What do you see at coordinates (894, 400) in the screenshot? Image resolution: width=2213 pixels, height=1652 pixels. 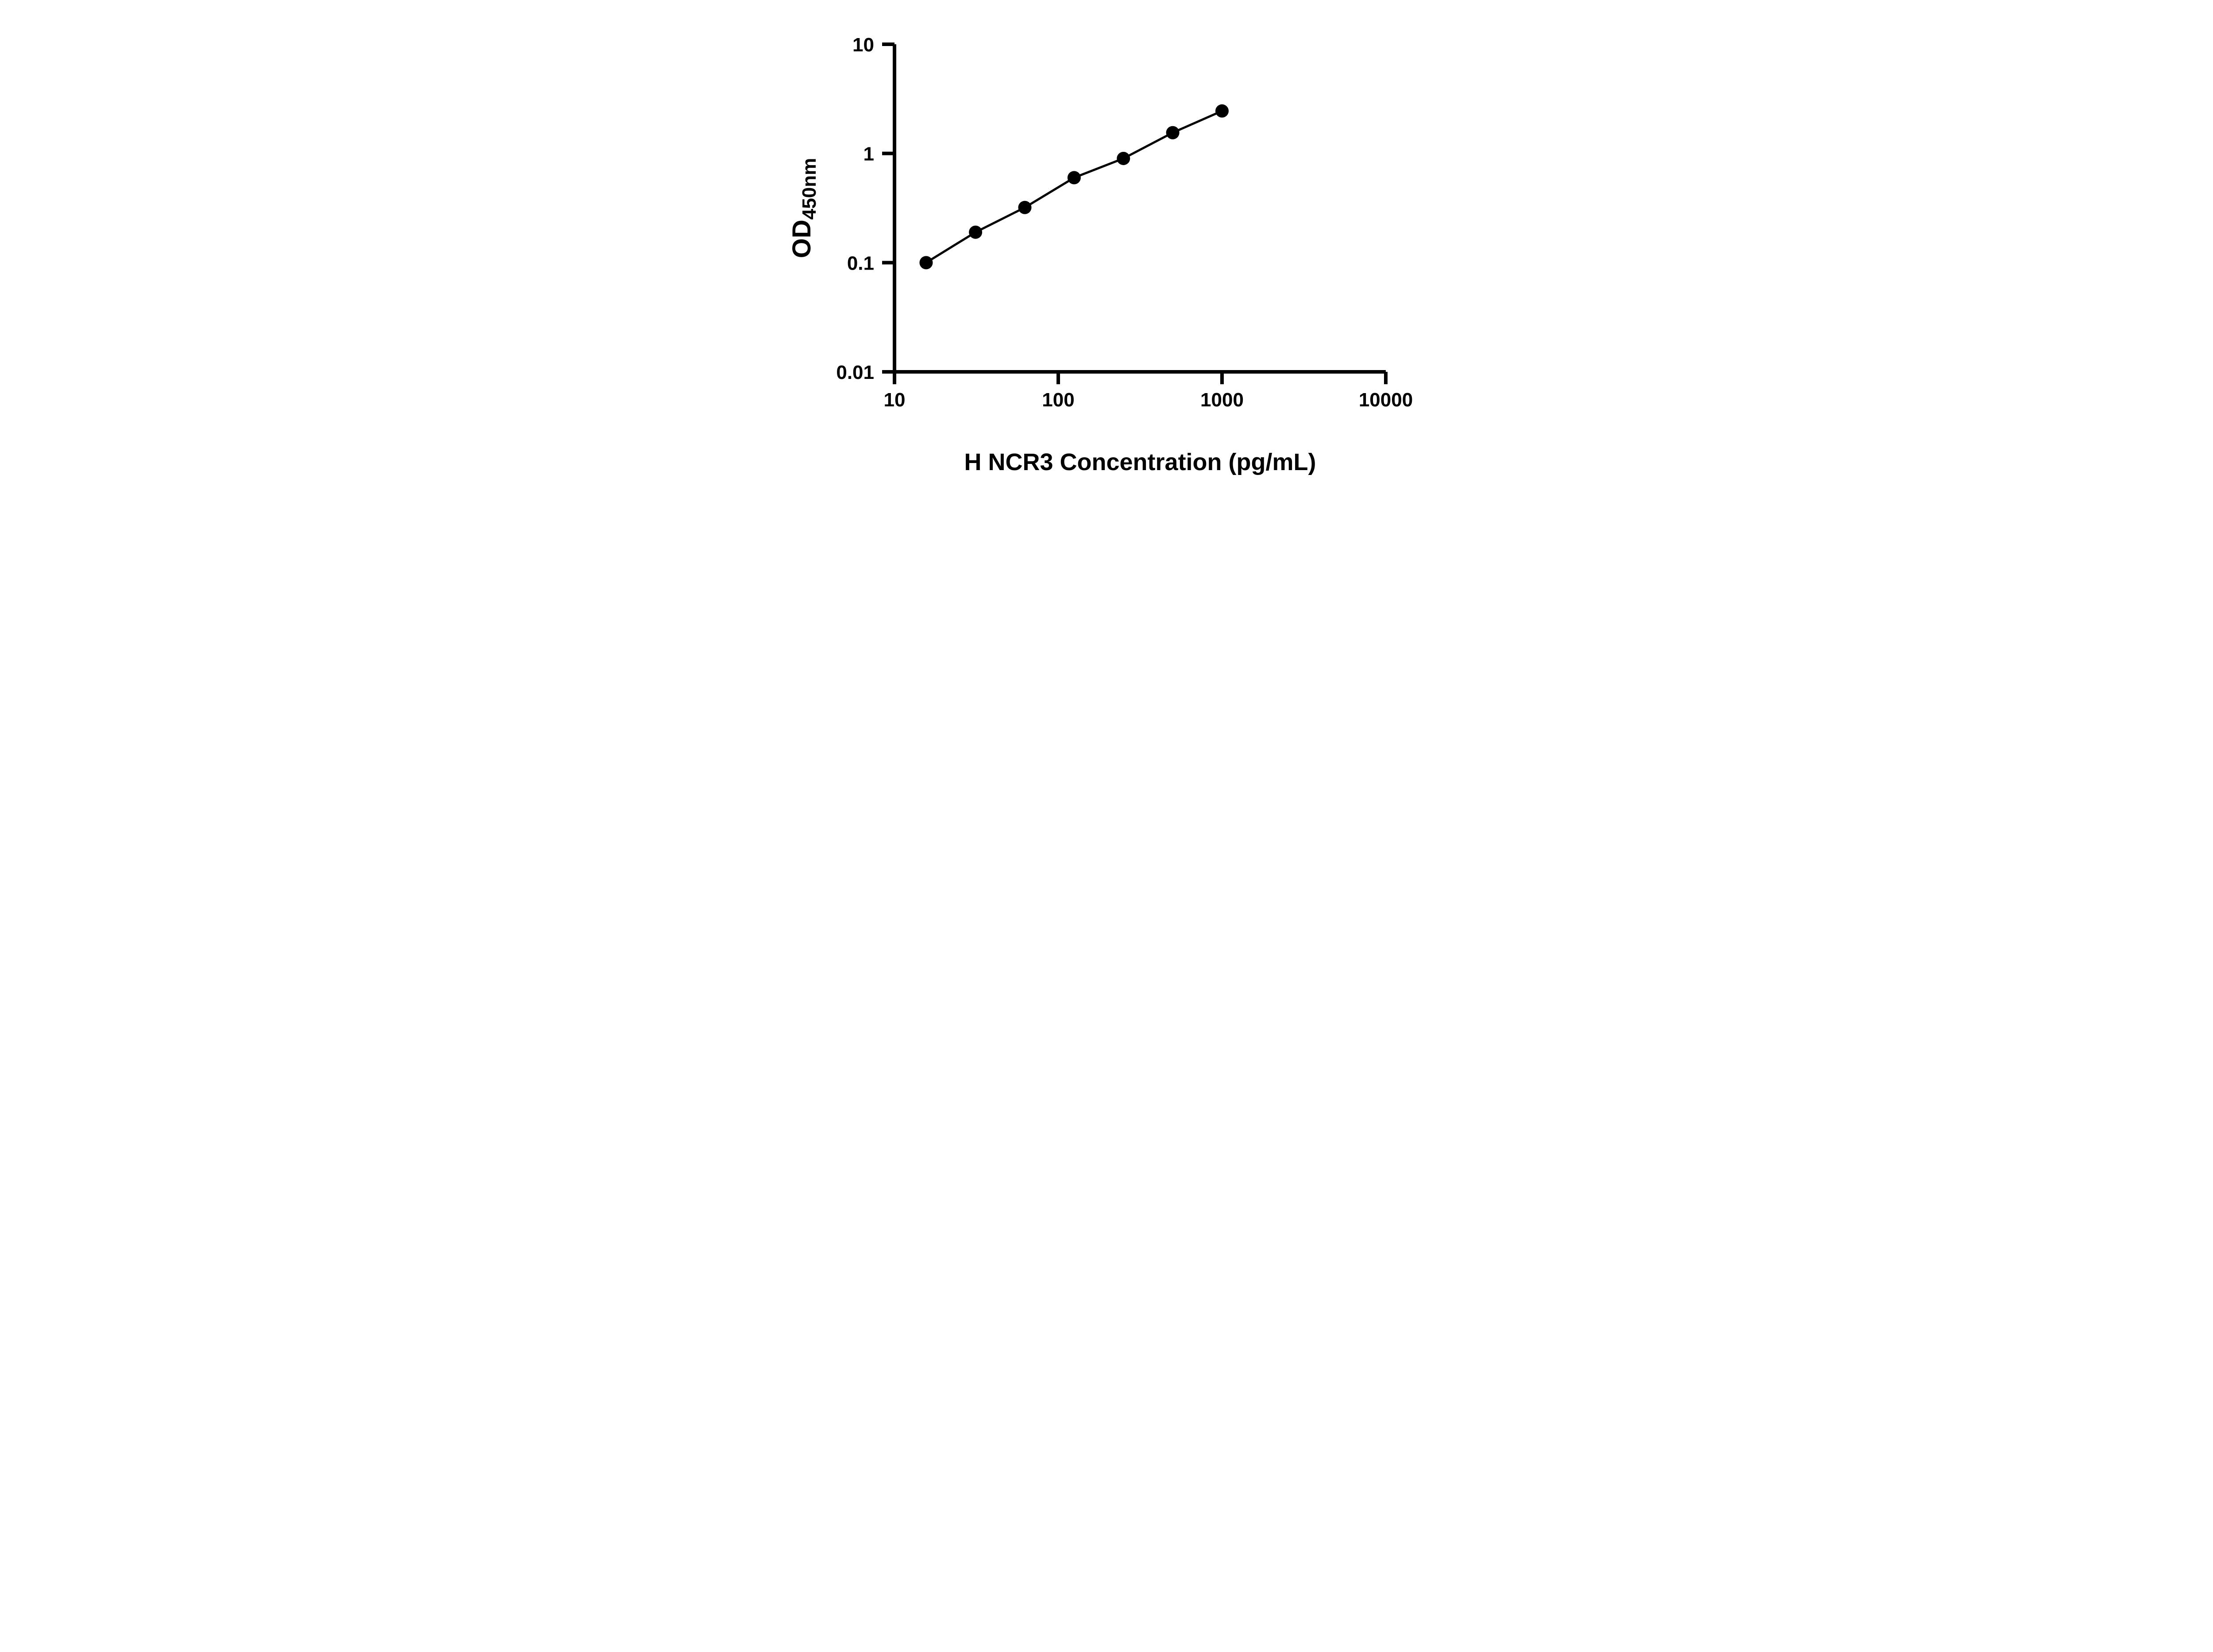 I see `x-tick-label: 10` at bounding box center [894, 400].